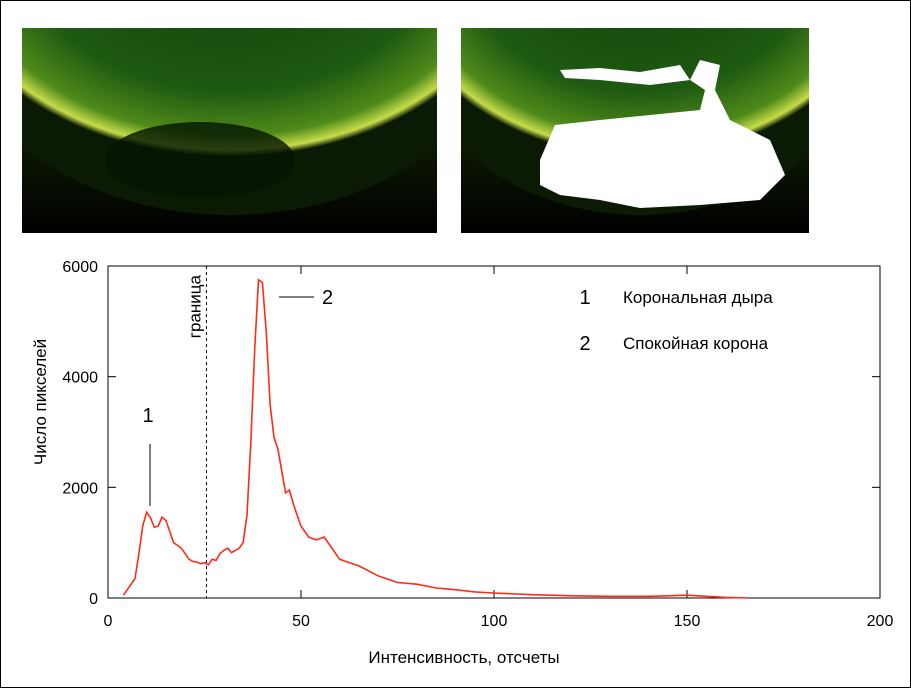 This screenshot has height=693, width=911. What do you see at coordinates (327, 298) in the screenshot?
I see `peak-label: 2` at bounding box center [327, 298].